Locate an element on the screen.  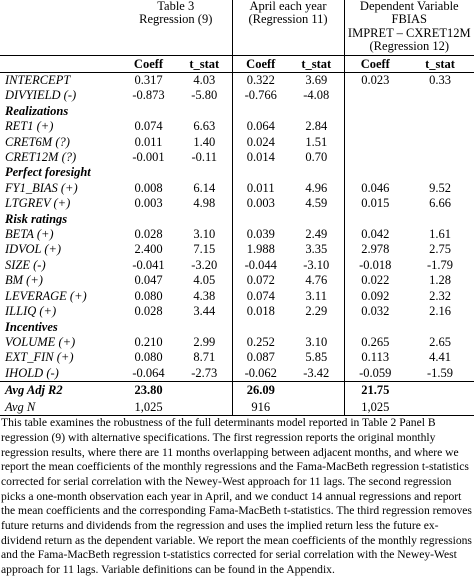
group-header-line: Regression (9) is located at coordinates (176, 19).